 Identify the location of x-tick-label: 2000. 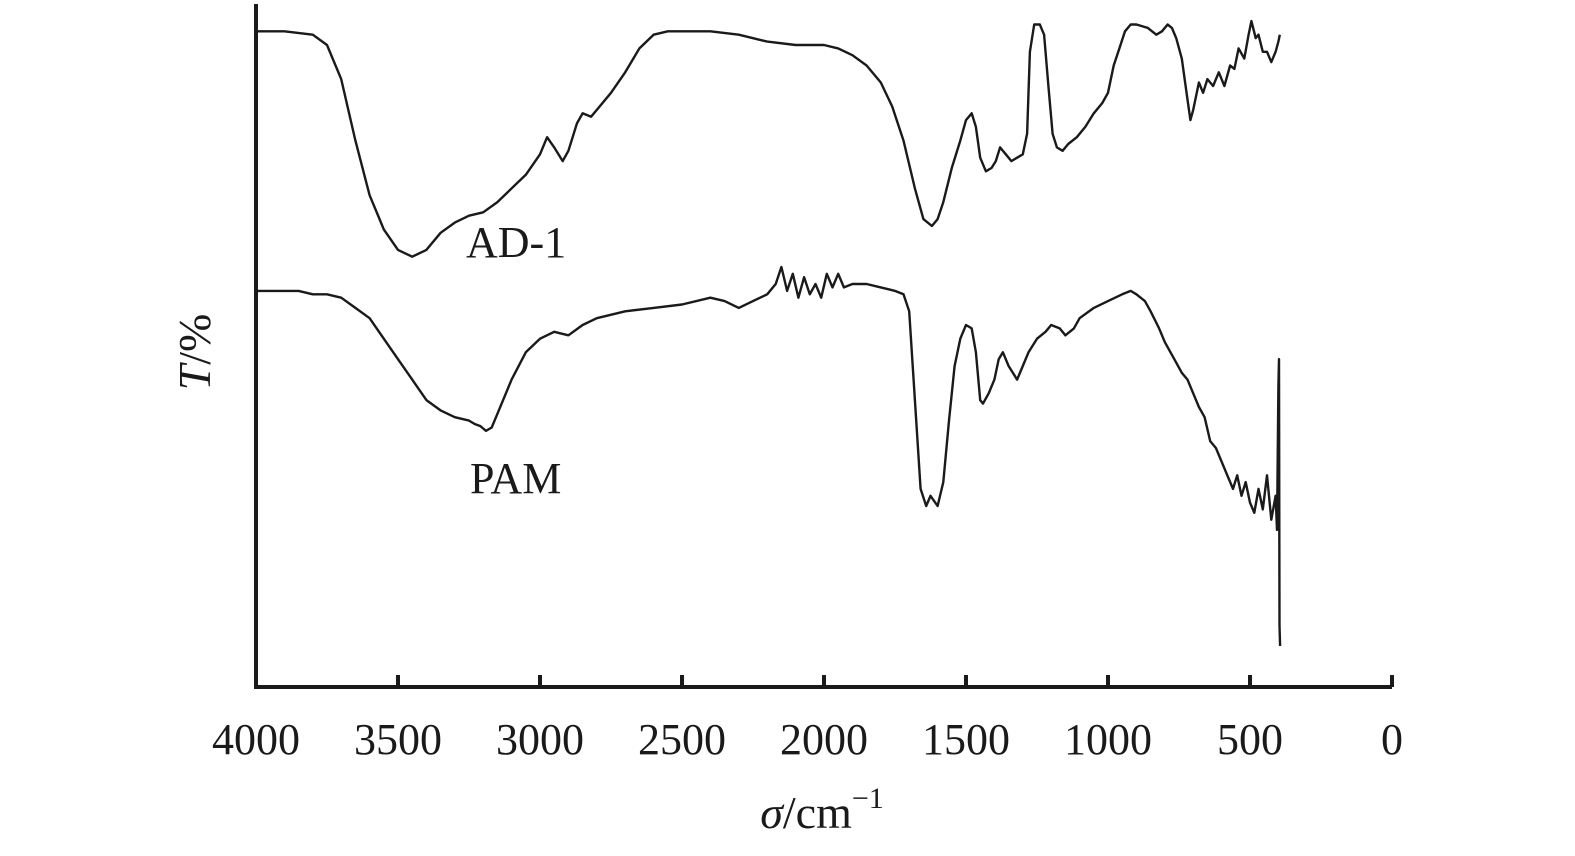
(824, 739).